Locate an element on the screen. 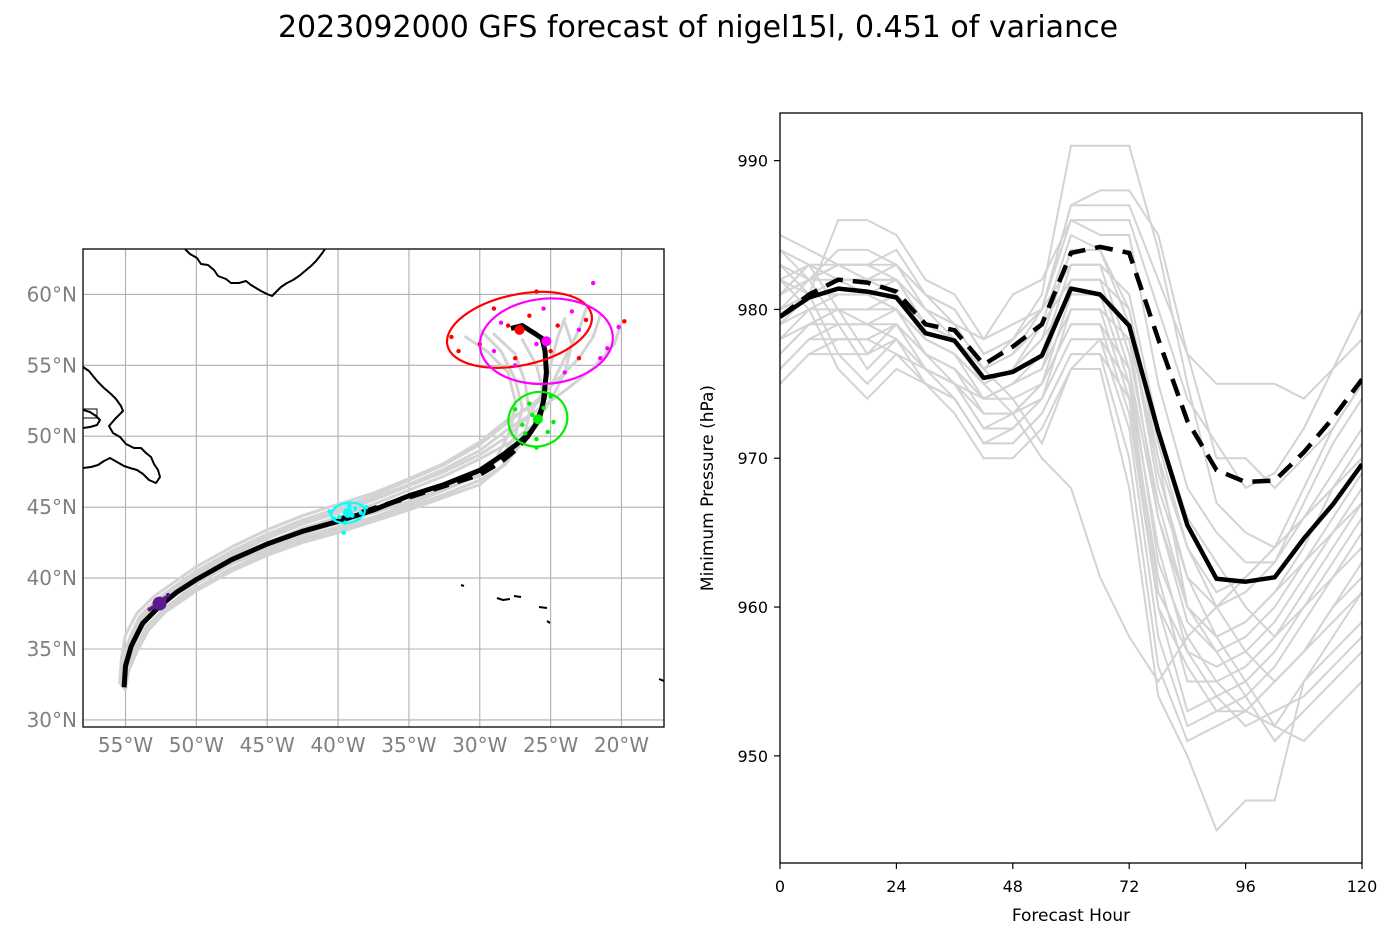  latitude-tick-label: 40°N is located at coordinates (52, 578).